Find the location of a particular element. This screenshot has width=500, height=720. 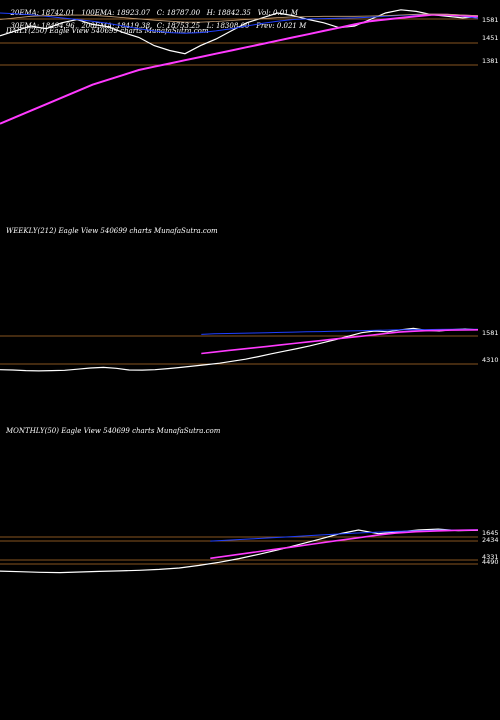

weekly-price-label-1: 1581 is located at coordinates (490, 333).